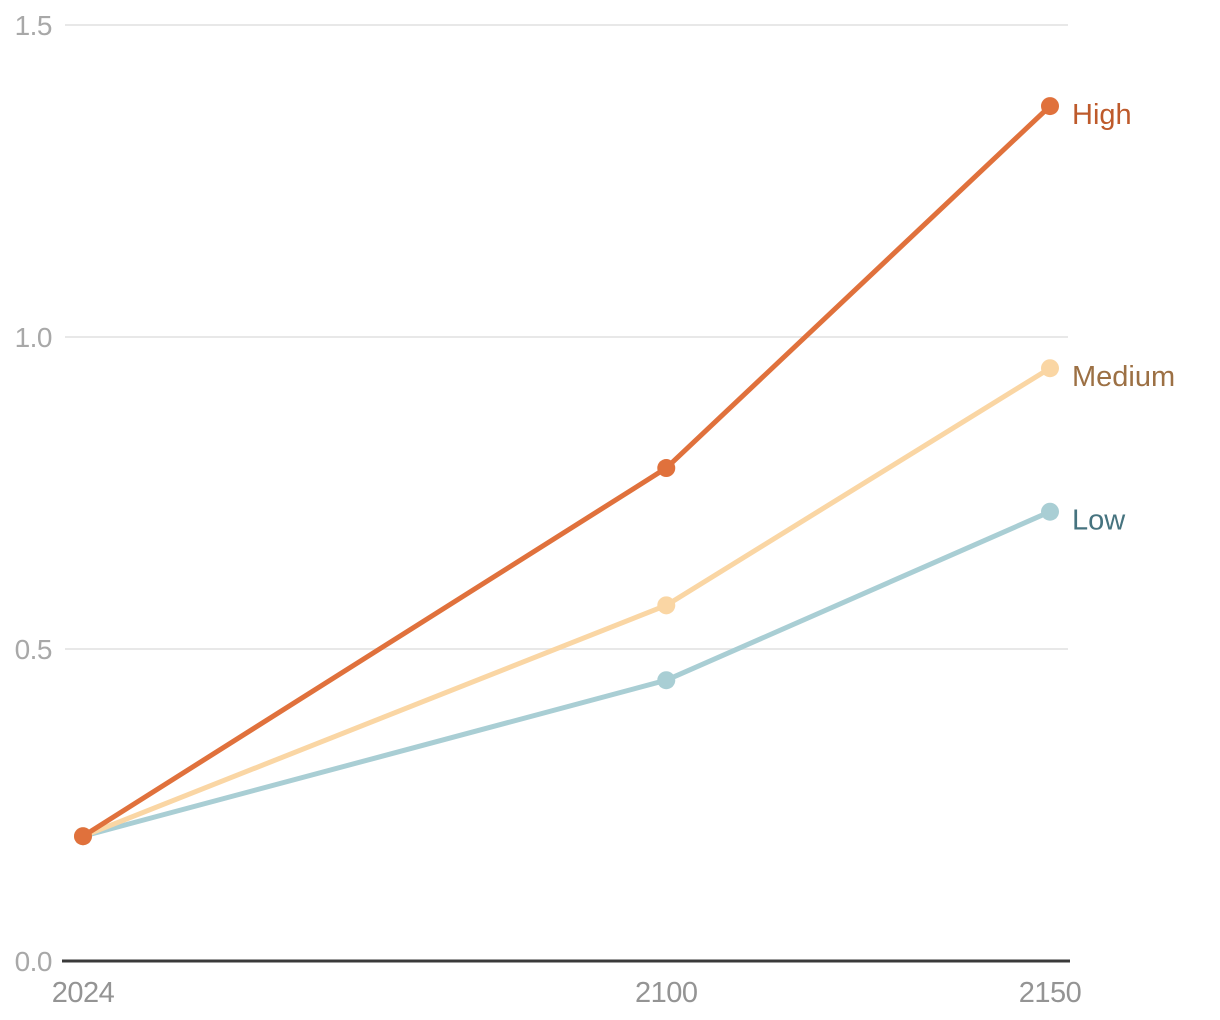 The height and width of the screenshot is (1020, 1220). I want to click on y-tick-label: 0.5, so click(33, 649).